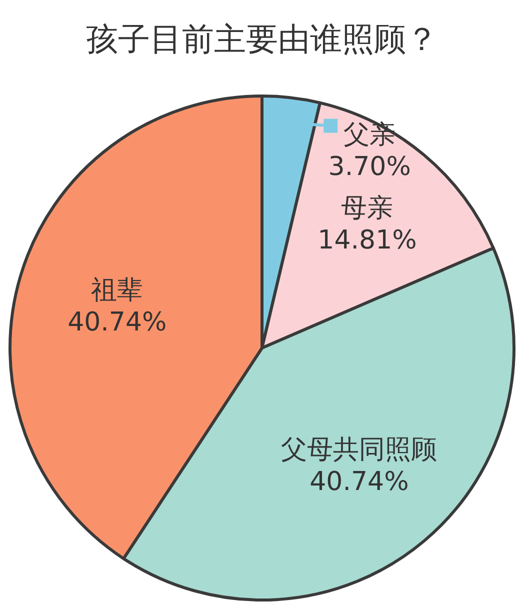 This screenshot has height=615, width=524. Describe the element at coordinates (367, 208) in the screenshot. I see `slice-label: 母亲` at that location.